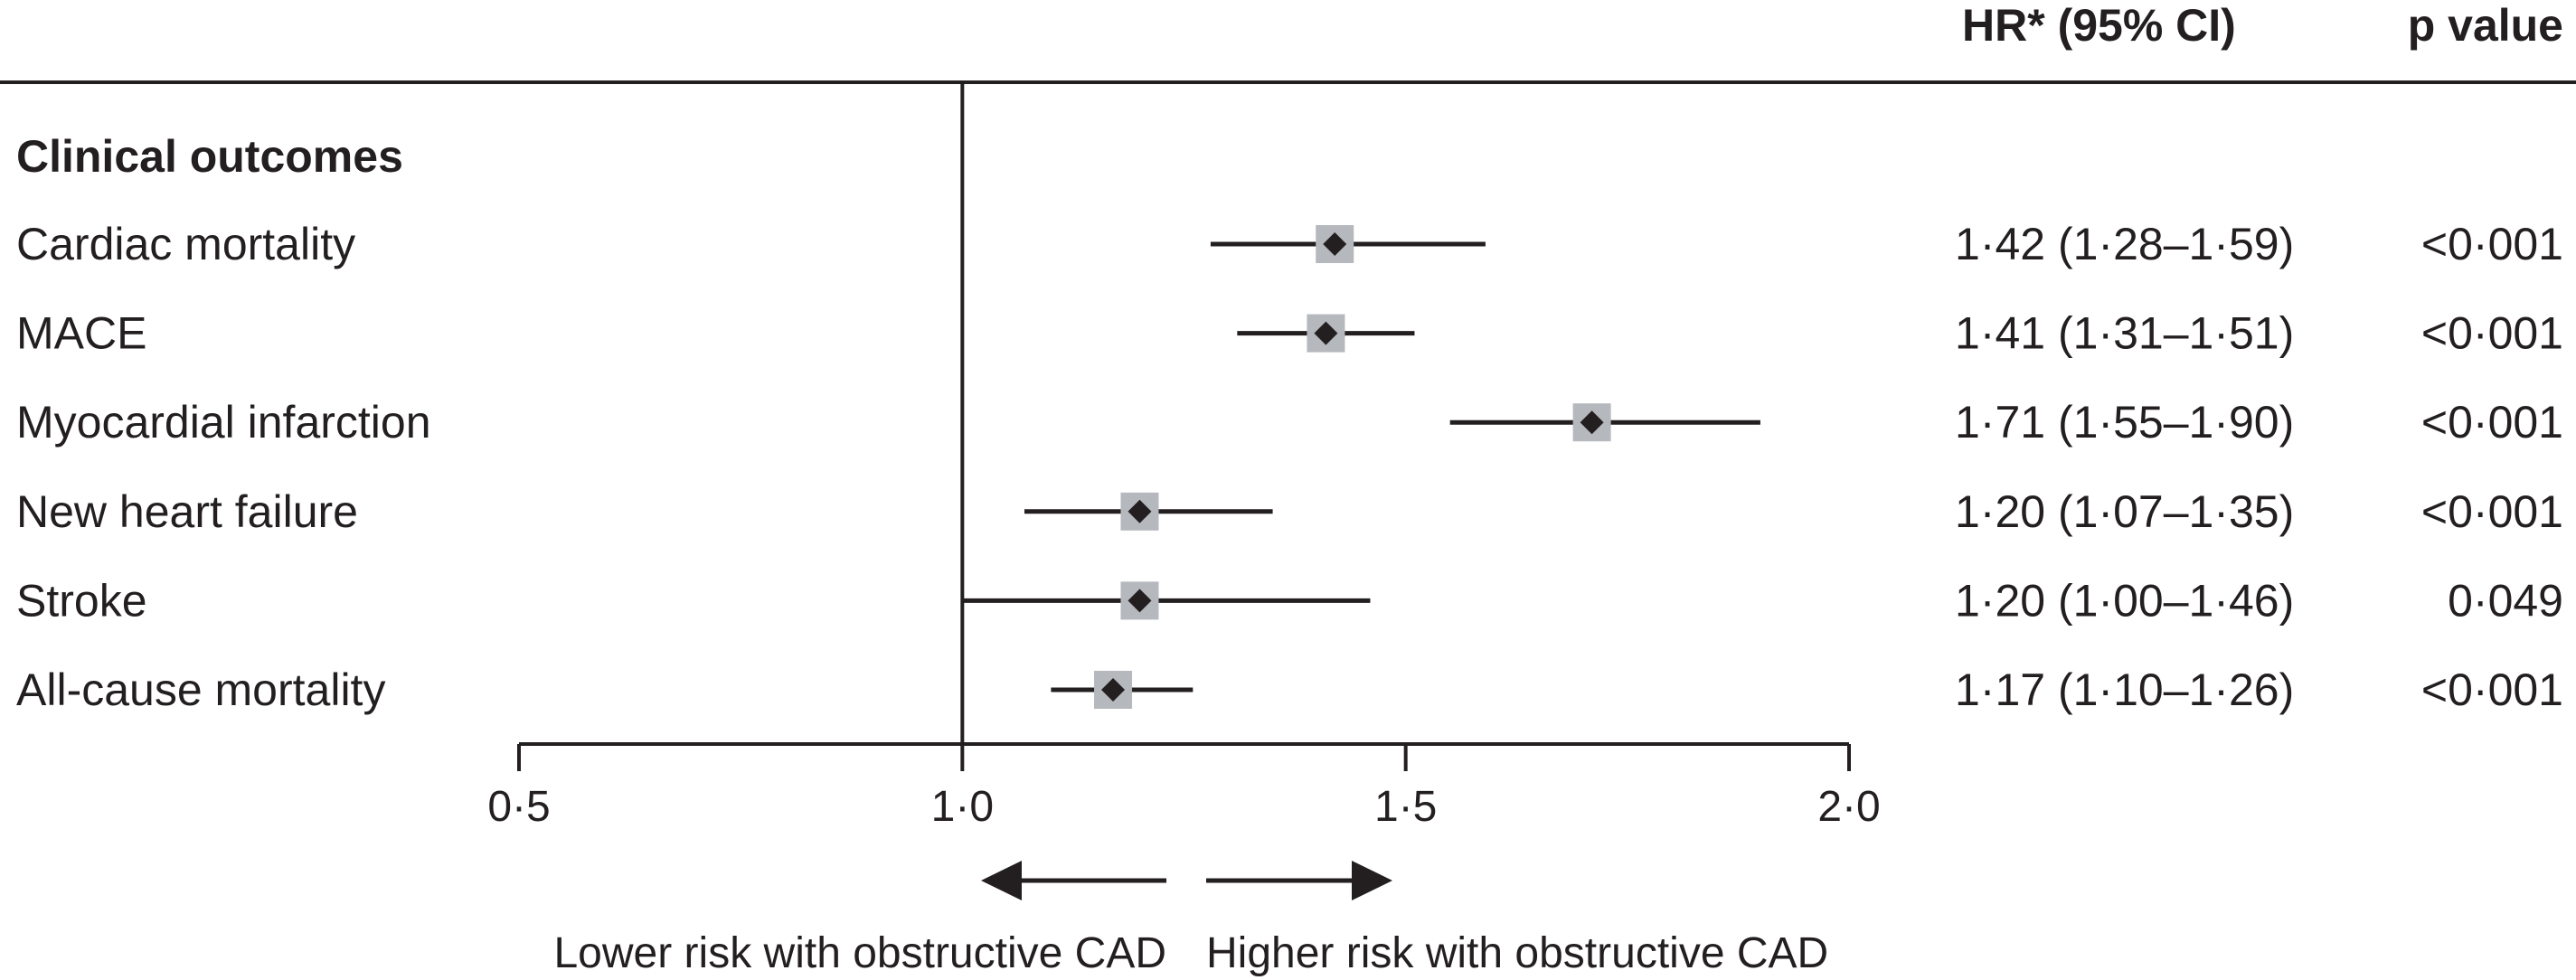 The height and width of the screenshot is (980, 2576). What do you see at coordinates (1289, 600) in the screenshot?
I see `outcome-row: Stroke 1·20 (1·00–1·46) 0·049` at bounding box center [1289, 600].